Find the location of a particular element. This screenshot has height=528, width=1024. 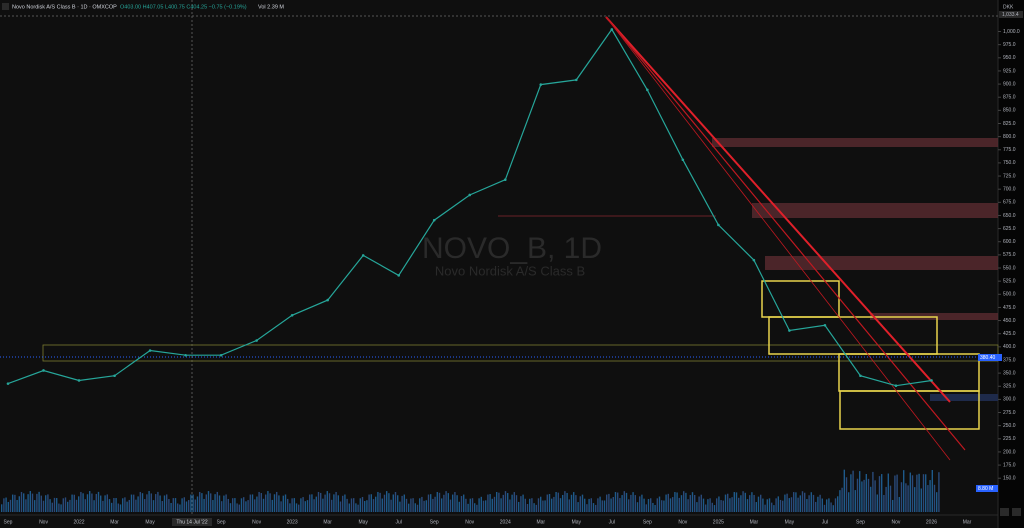

y-tick-label: 500.0 is located at coordinates (1009, 295).